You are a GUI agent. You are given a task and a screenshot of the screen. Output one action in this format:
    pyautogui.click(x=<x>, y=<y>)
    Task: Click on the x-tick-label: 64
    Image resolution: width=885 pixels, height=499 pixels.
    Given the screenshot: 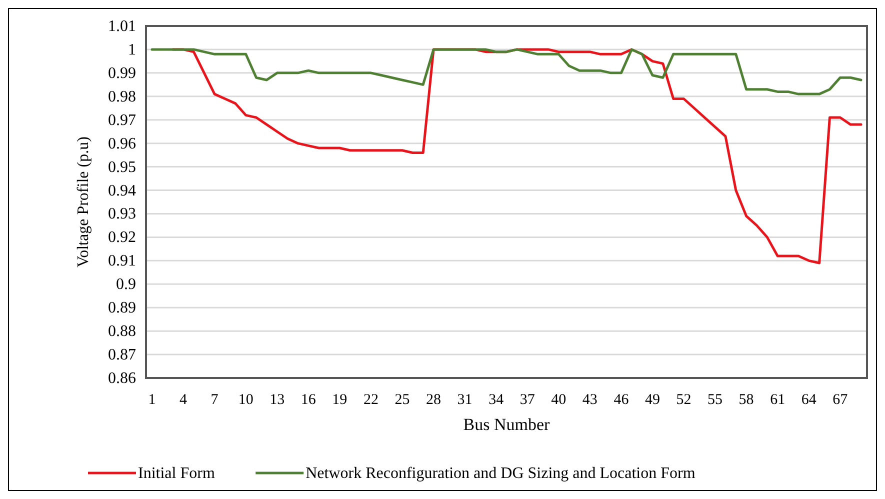 What is the action you would take?
    pyautogui.click(x=809, y=400)
    